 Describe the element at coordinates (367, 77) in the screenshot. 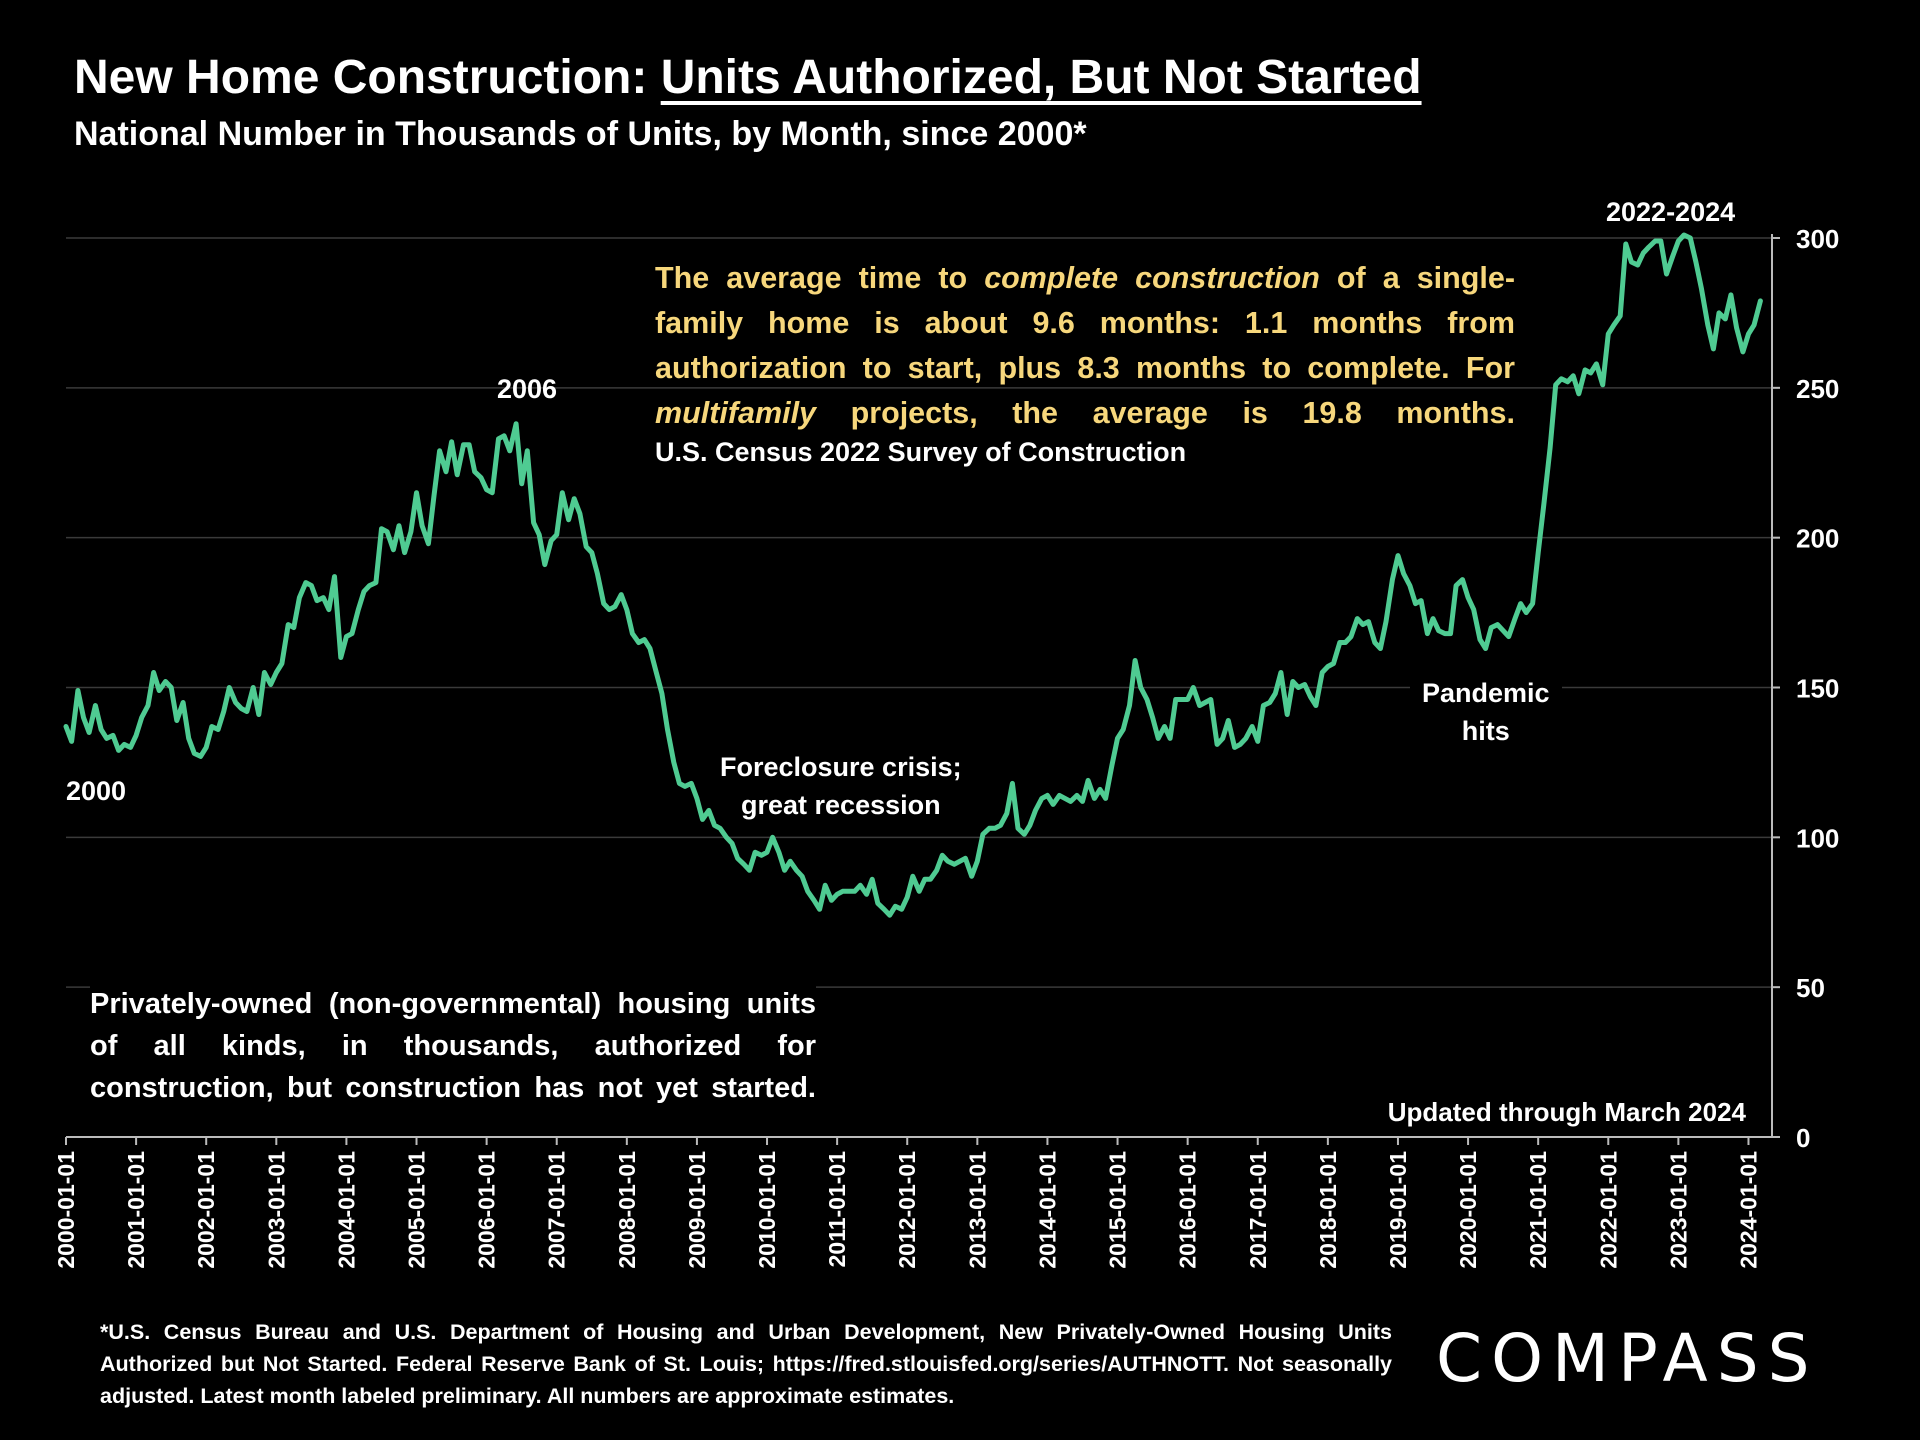

I see `chart-title-prefix: New Home Construction:` at that location.